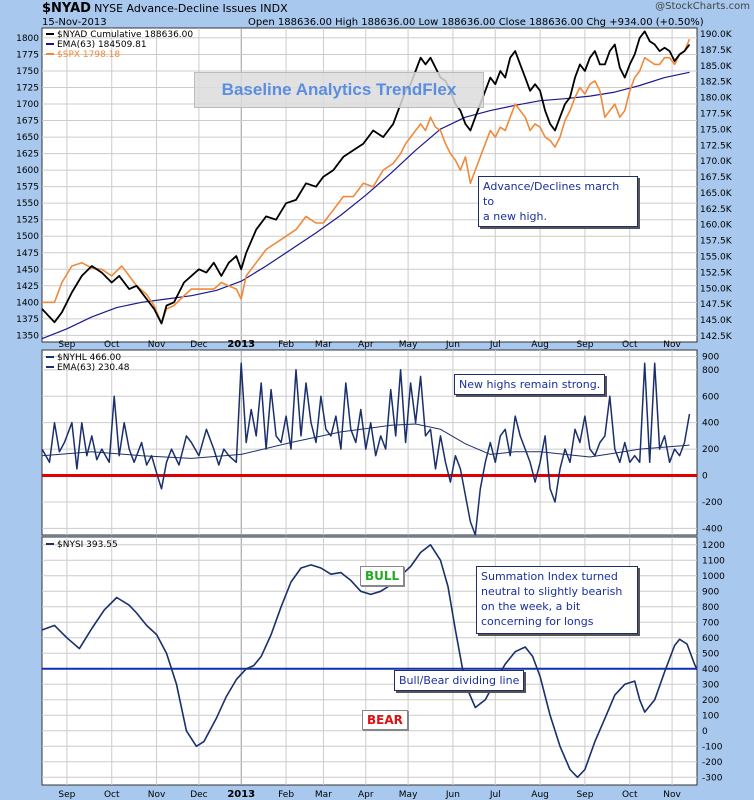 This screenshot has width=754, height=800. I want to click on nysi-tick-label: 400, so click(710, 670).